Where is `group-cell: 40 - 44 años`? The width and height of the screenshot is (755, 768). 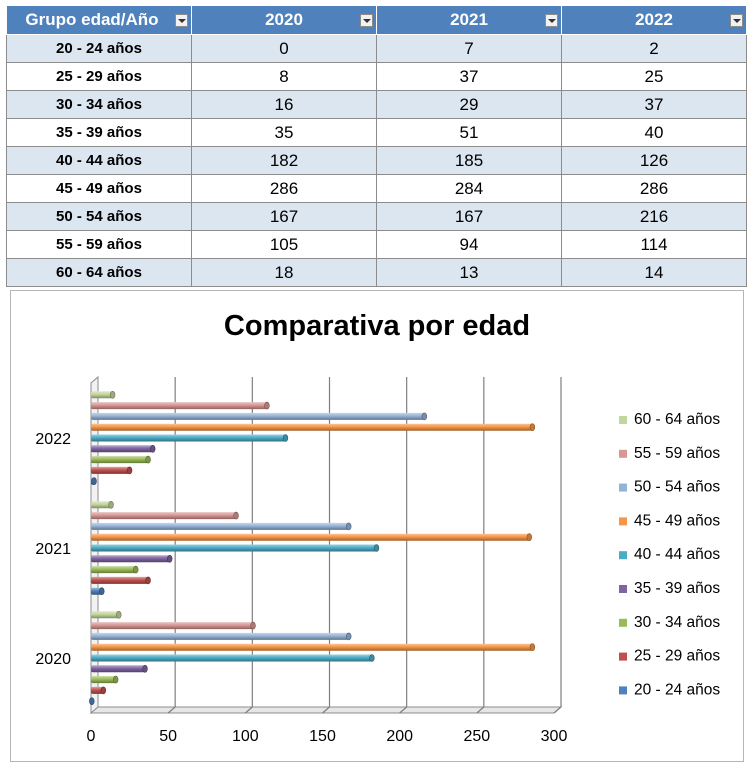
group-cell: 40 - 44 años is located at coordinates (99, 160).